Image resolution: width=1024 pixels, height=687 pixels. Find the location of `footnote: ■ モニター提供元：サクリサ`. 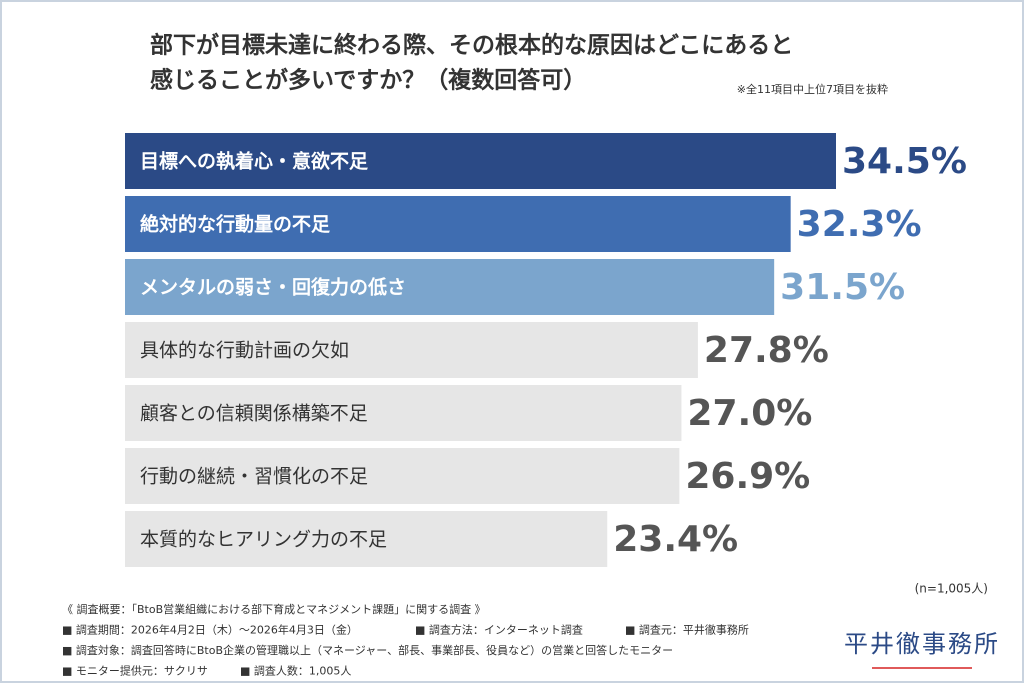

footnote: ■ モニター提供元：サクリサ is located at coordinates (135, 671).